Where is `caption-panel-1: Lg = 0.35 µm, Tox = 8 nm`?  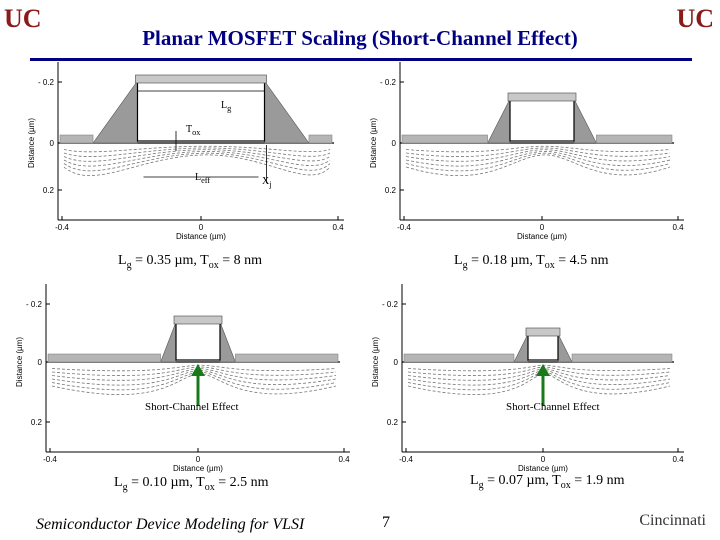 caption-panel-1: Lg = 0.35 µm, Tox = 8 nm is located at coordinates (190, 262).